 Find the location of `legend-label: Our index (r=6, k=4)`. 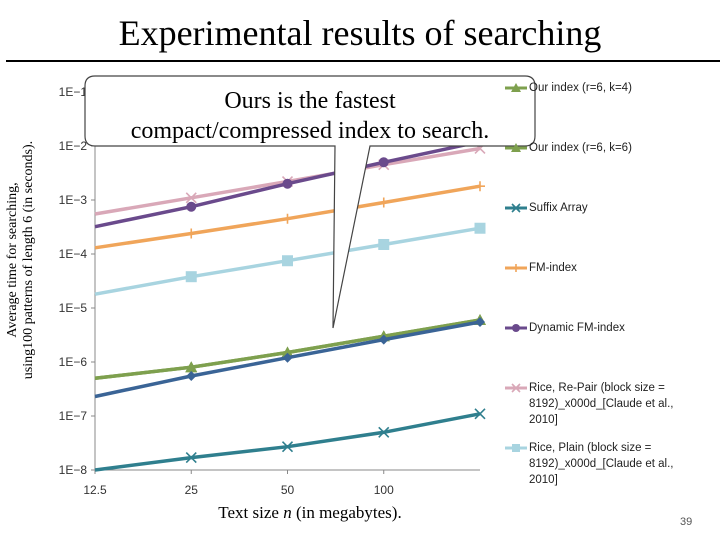

legend-label: Our index (r=6, k=4) is located at coordinates (580, 88).